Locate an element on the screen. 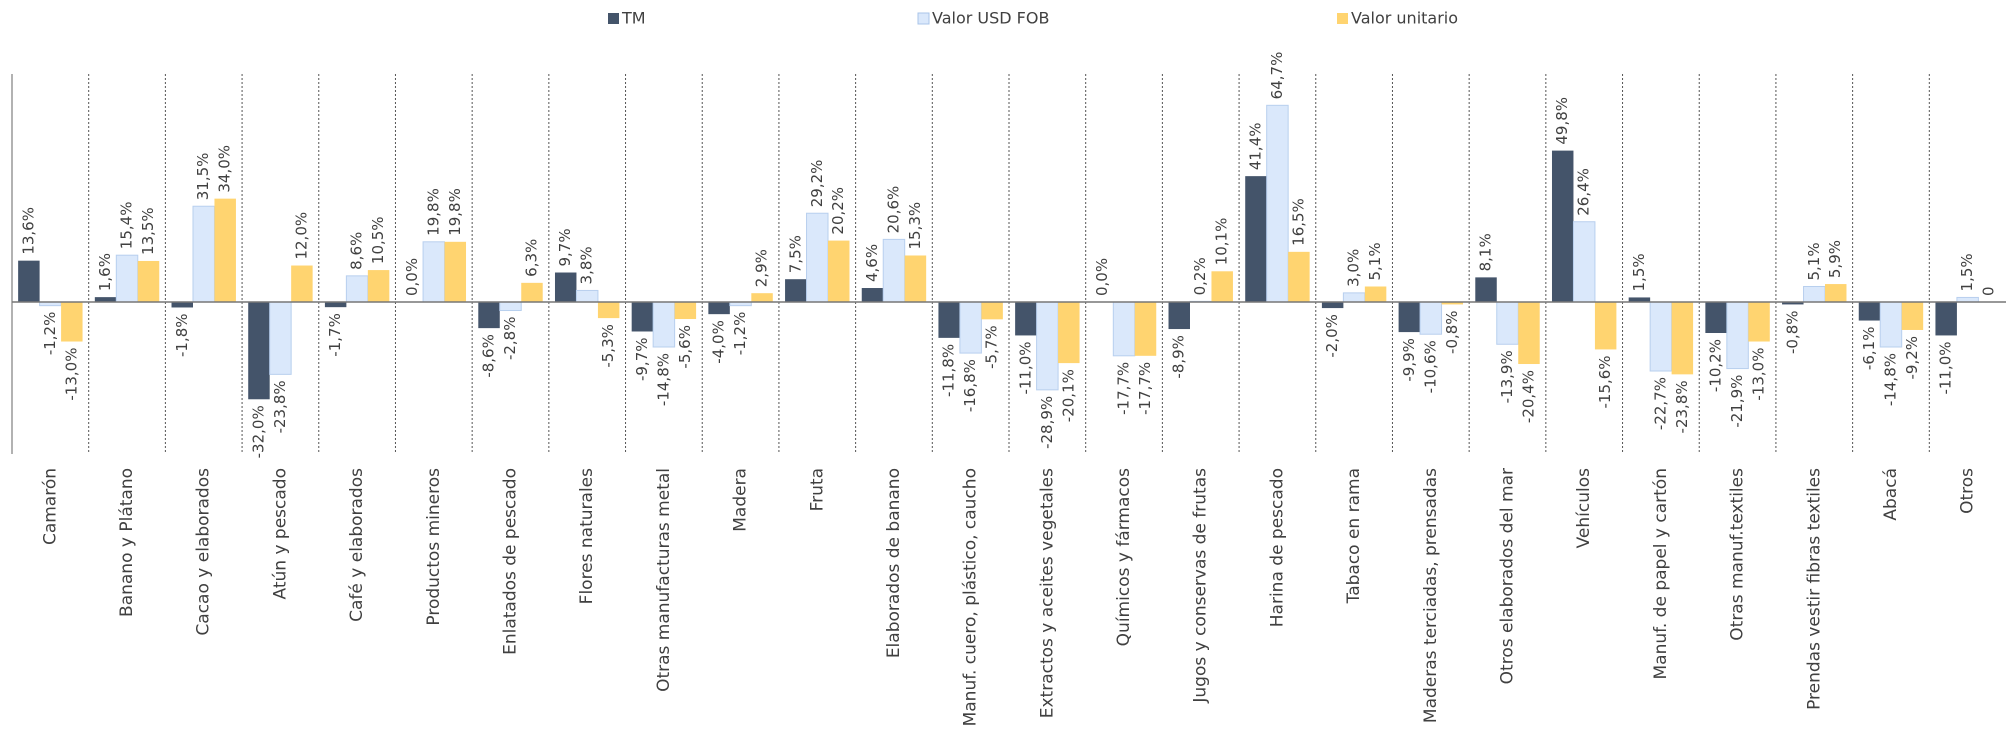  data-label: 20,6% is located at coordinates (893, 210).